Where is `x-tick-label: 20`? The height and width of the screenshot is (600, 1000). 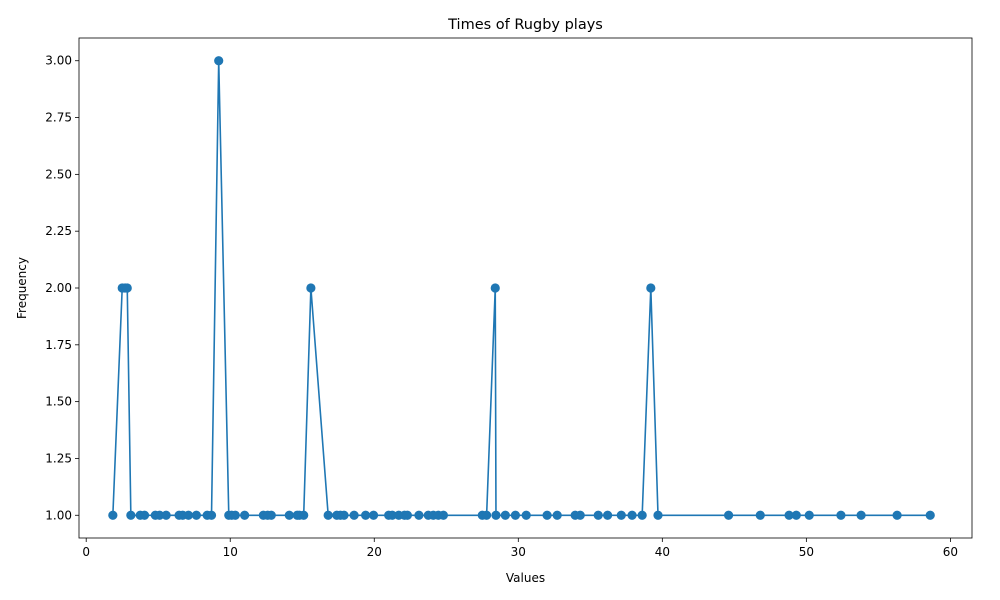
x-tick-label: 20 is located at coordinates (374, 552).